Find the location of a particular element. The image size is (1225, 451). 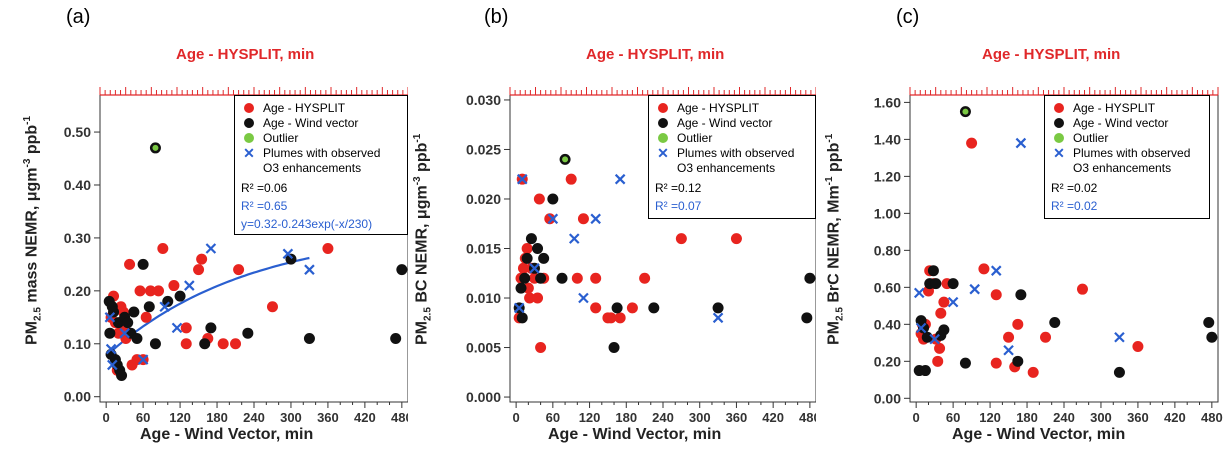

r2-blue: R² =0.07 is located at coordinates (678, 206).